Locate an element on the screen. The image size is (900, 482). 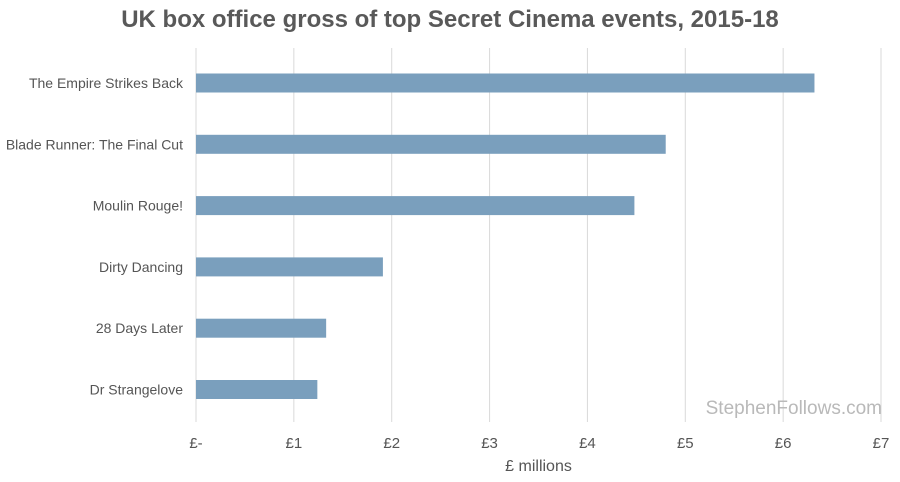
x-tick-label: £6 is located at coordinates (783, 443).